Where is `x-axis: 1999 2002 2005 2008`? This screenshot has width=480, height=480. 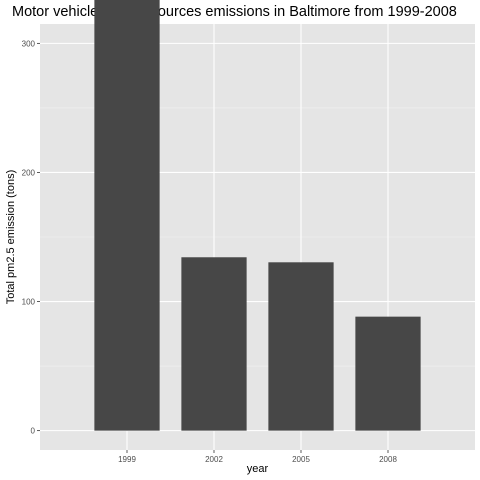 x-axis: 1999 2002 2005 2008 is located at coordinates (257, 457).